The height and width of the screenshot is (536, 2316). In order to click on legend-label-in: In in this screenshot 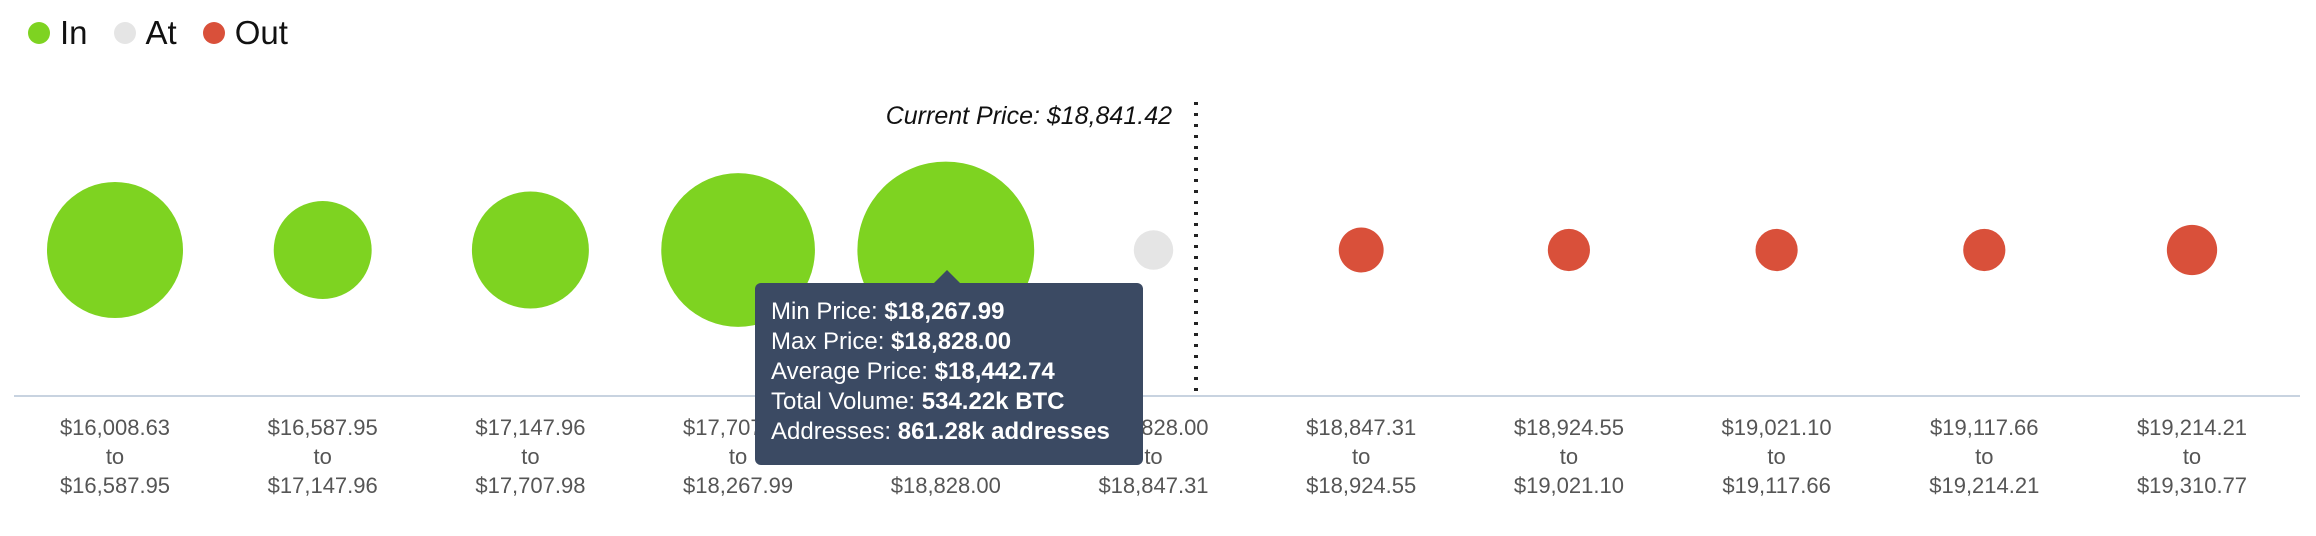, I will do `click(74, 32)`.